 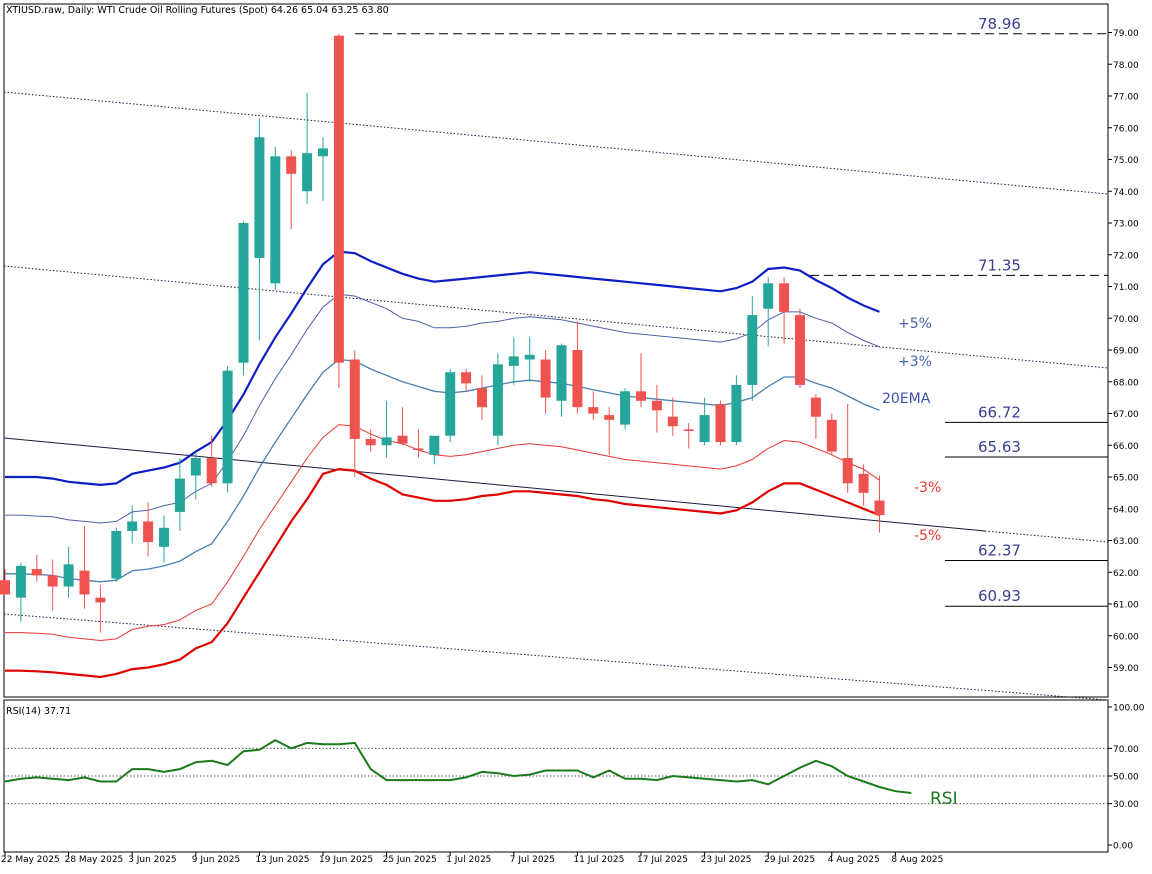 I want to click on y-tick-label: 76.00, so click(x=1126, y=129).